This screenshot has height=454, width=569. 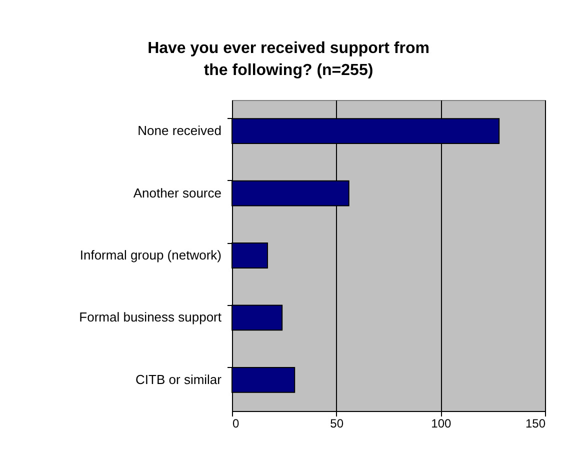 What do you see at coordinates (441, 423) in the screenshot?
I see `x-tick-label: 100` at bounding box center [441, 423].